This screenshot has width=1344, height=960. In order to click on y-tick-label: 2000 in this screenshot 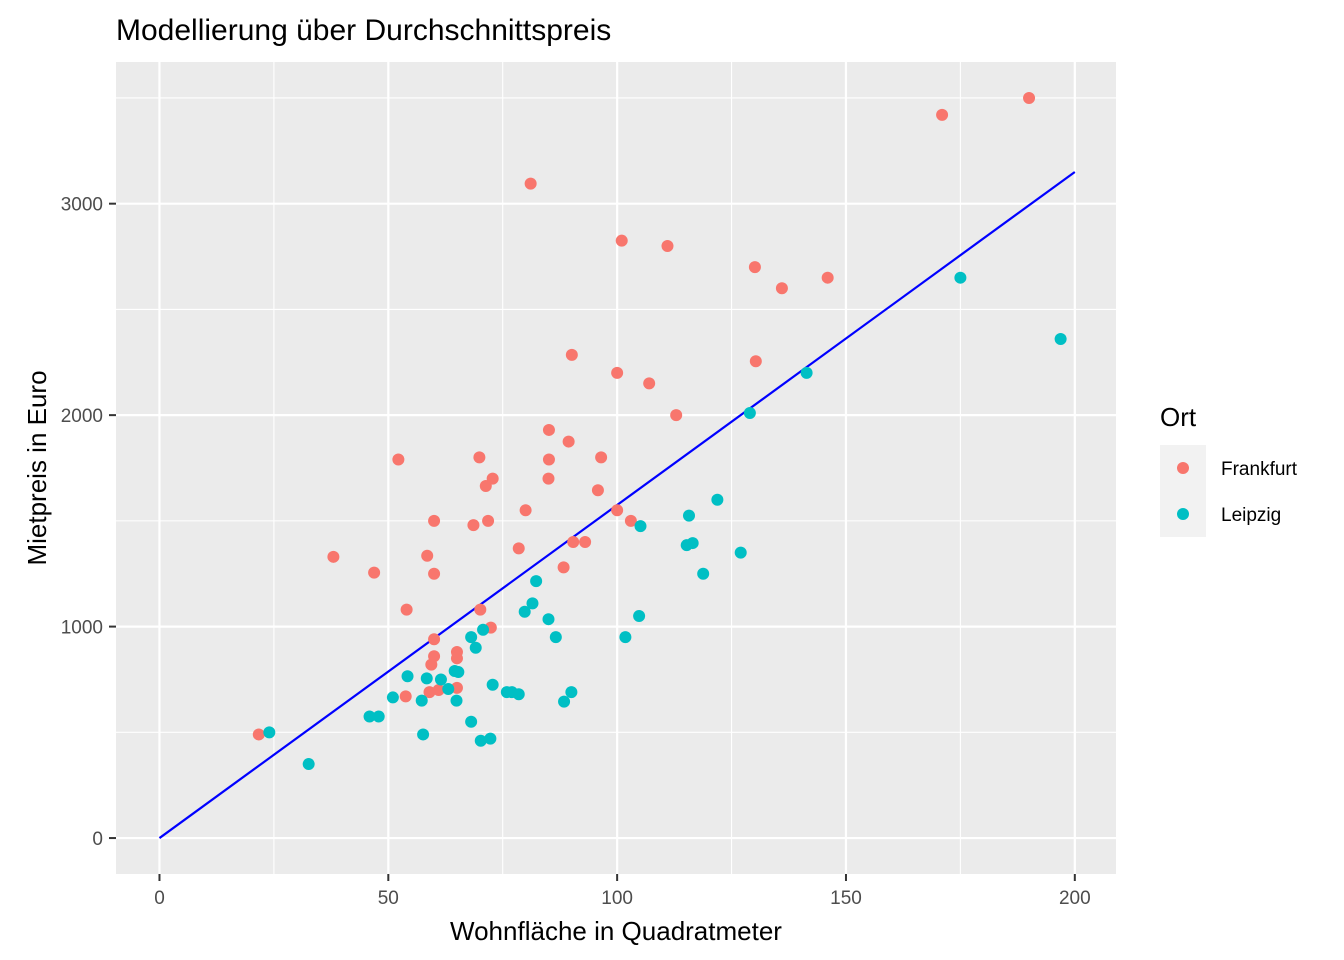, I will do `click(82, 416)`.